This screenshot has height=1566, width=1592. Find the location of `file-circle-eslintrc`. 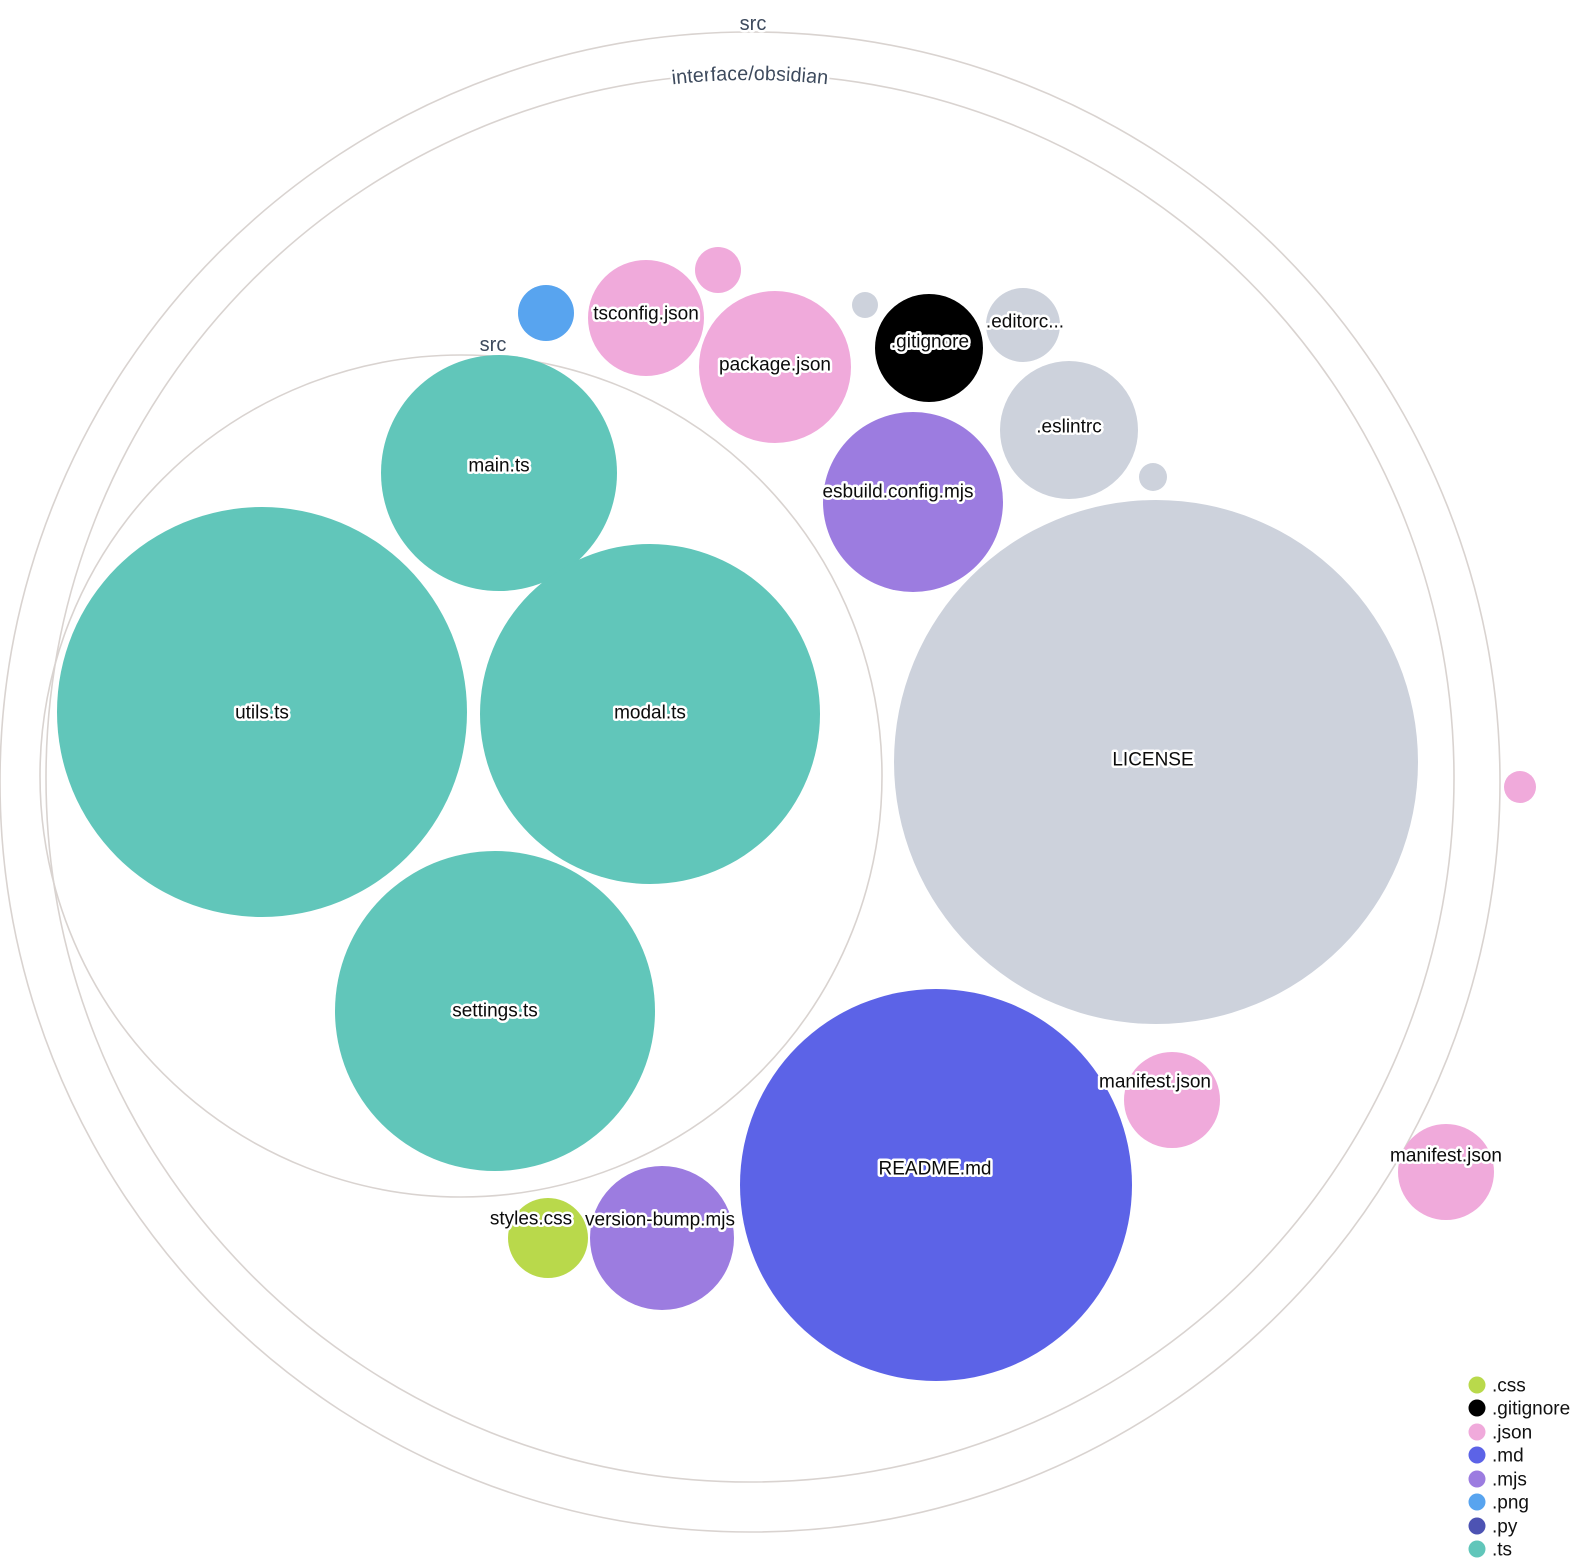

file-circle-eslintrc is located at coordinates (1069, 430).